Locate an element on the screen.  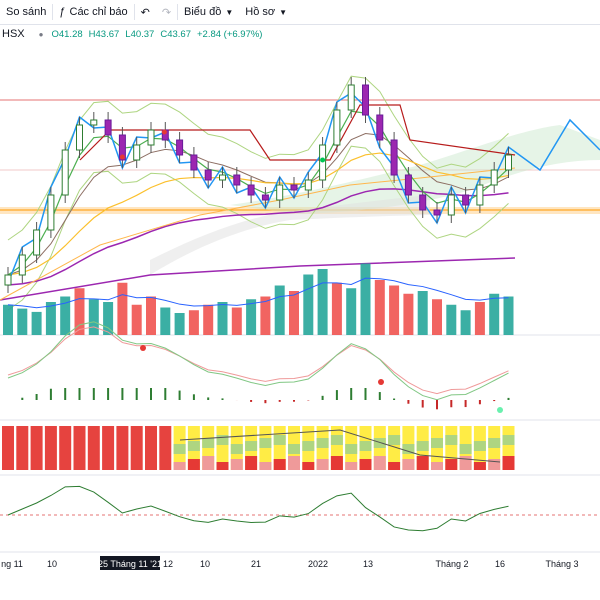
x-axis-tick-label: 21 is located at coordinates (256, 564).